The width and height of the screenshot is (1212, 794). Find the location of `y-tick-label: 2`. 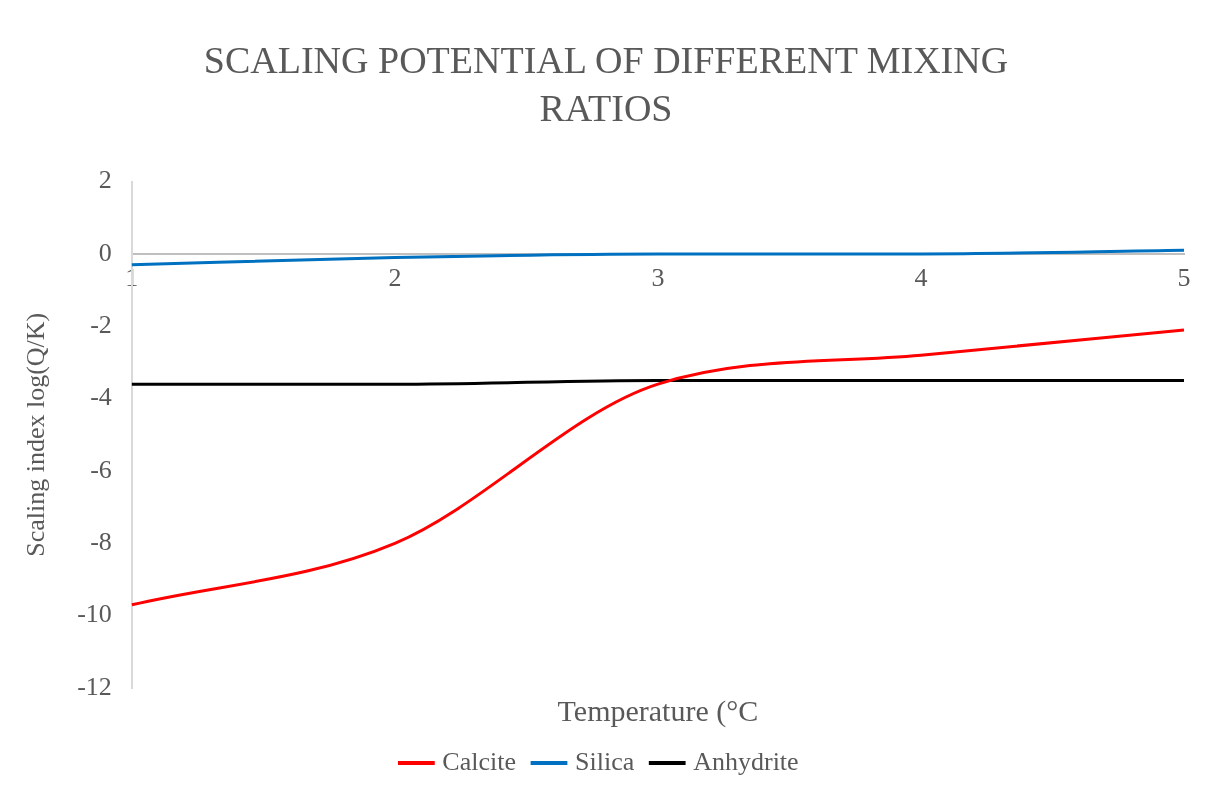

y-tick-label: 2 is located at coordinates (105, 180).